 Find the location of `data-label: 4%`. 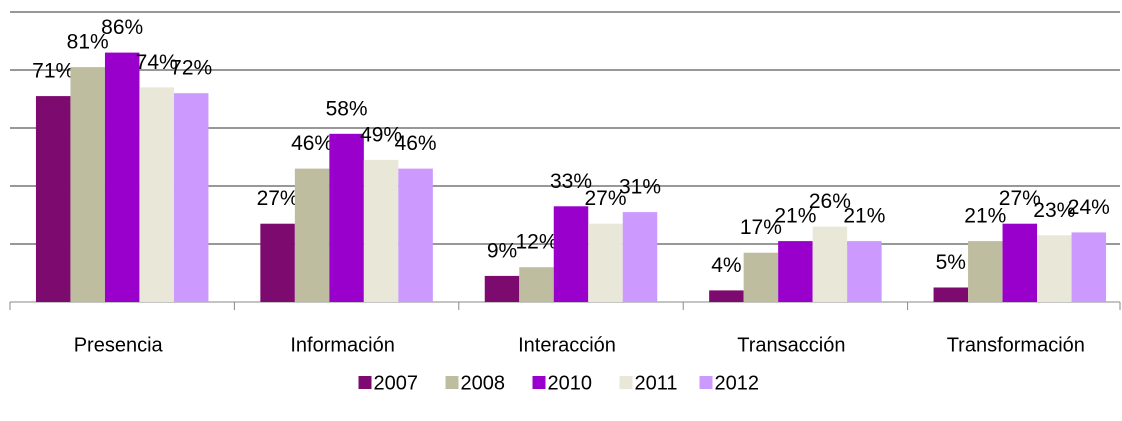

data-label: 4% is located at coordinates (726, 265).